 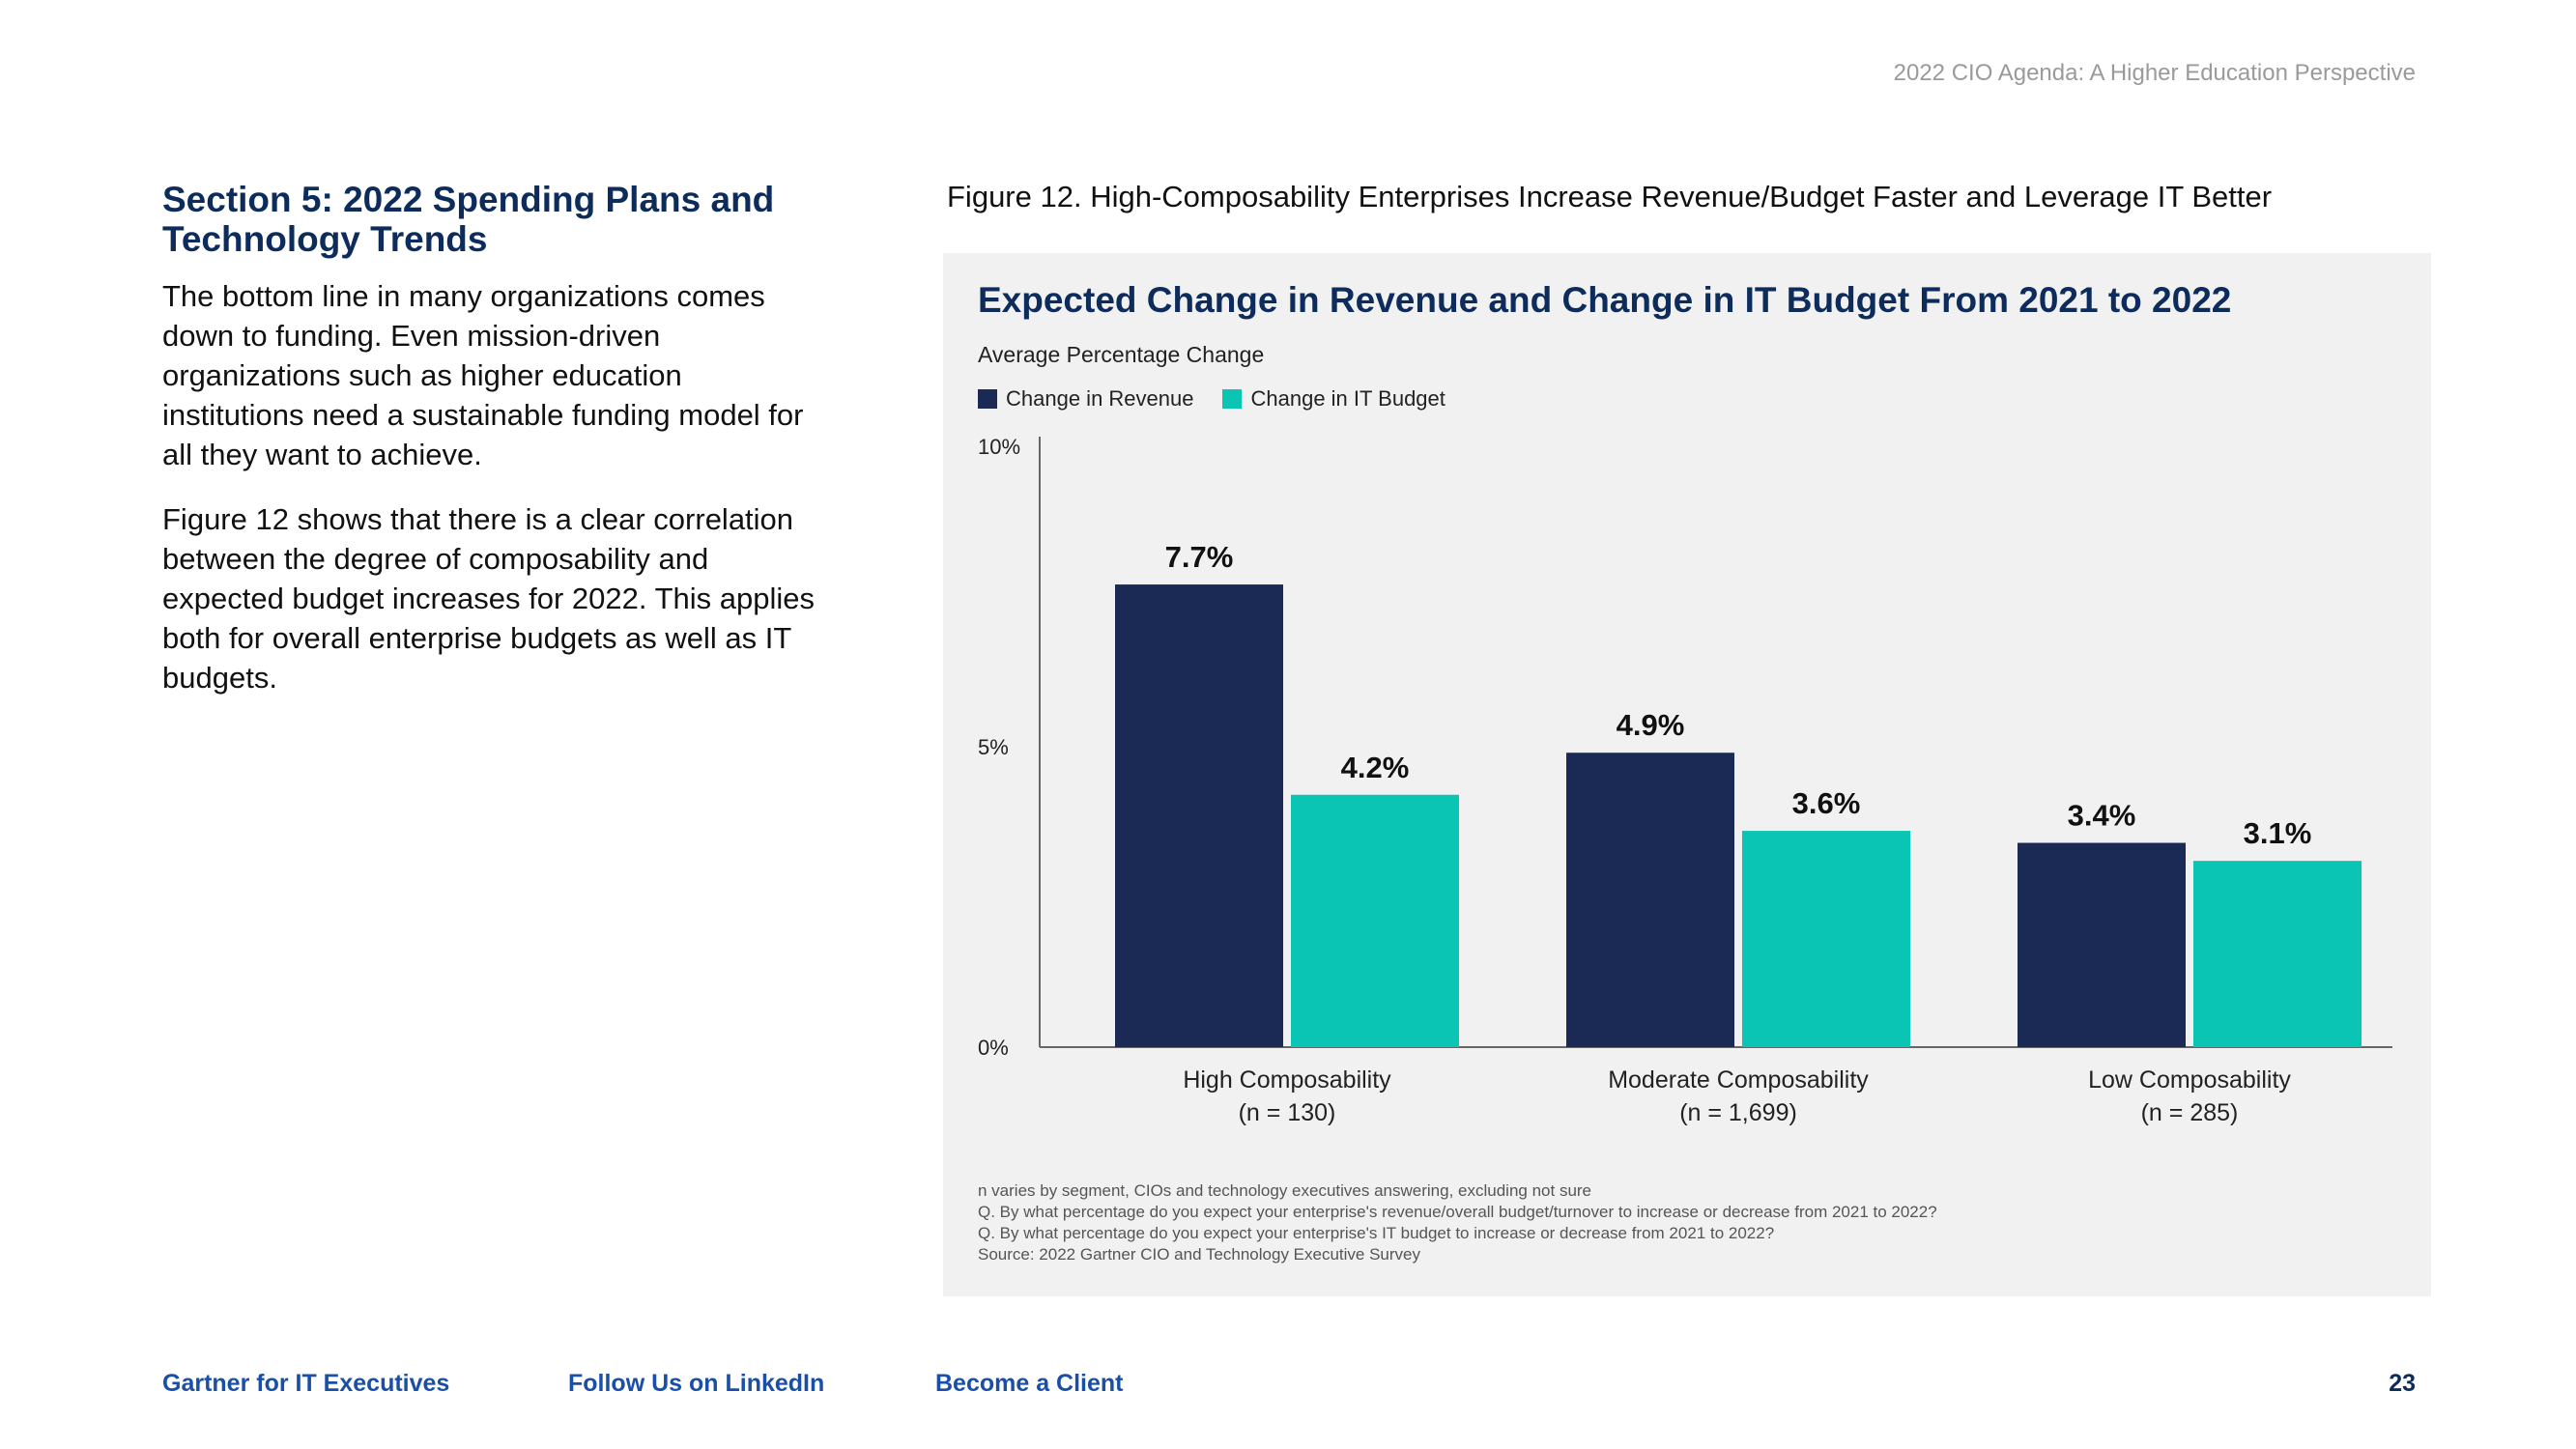 I want to click on x-category-label: High Composability, so click(x=1287, y=1080).